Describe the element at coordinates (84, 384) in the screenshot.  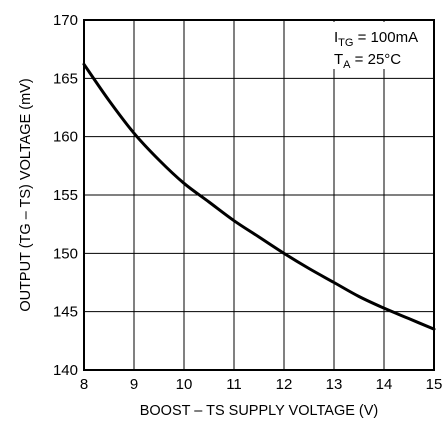
I see `x-tick-label: 8` at that location.